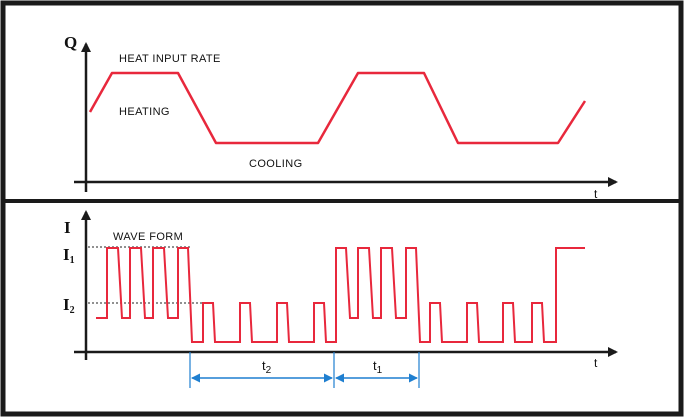 The width and height of the screenshot is (684, 417). I want to click on level-low-label: I2, so click(69, 305).